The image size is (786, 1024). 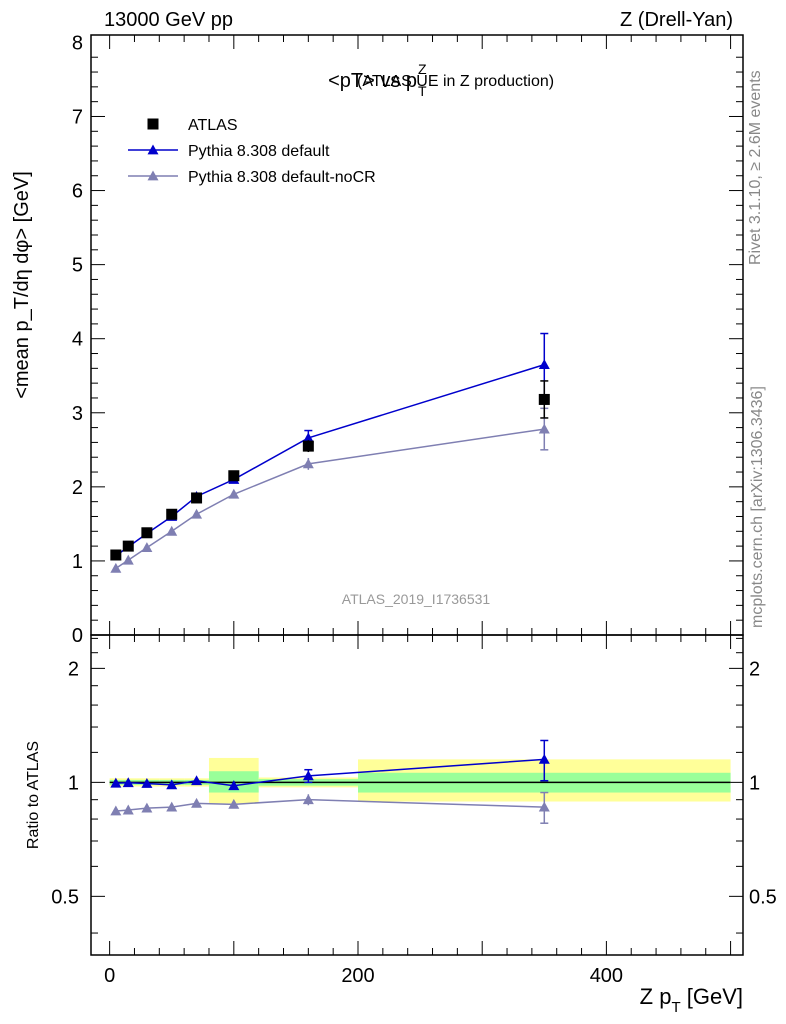 What do you see at coordinates (422, 69) in the screenshot?
I see `plot-title-sup: Z` at bounding box center [422, 69].